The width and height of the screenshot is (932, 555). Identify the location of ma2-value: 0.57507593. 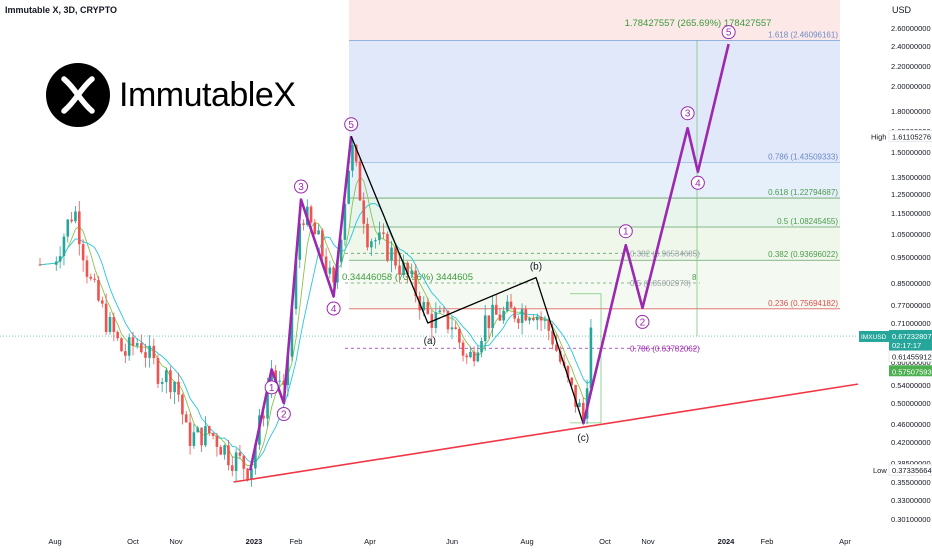
(912, 371).